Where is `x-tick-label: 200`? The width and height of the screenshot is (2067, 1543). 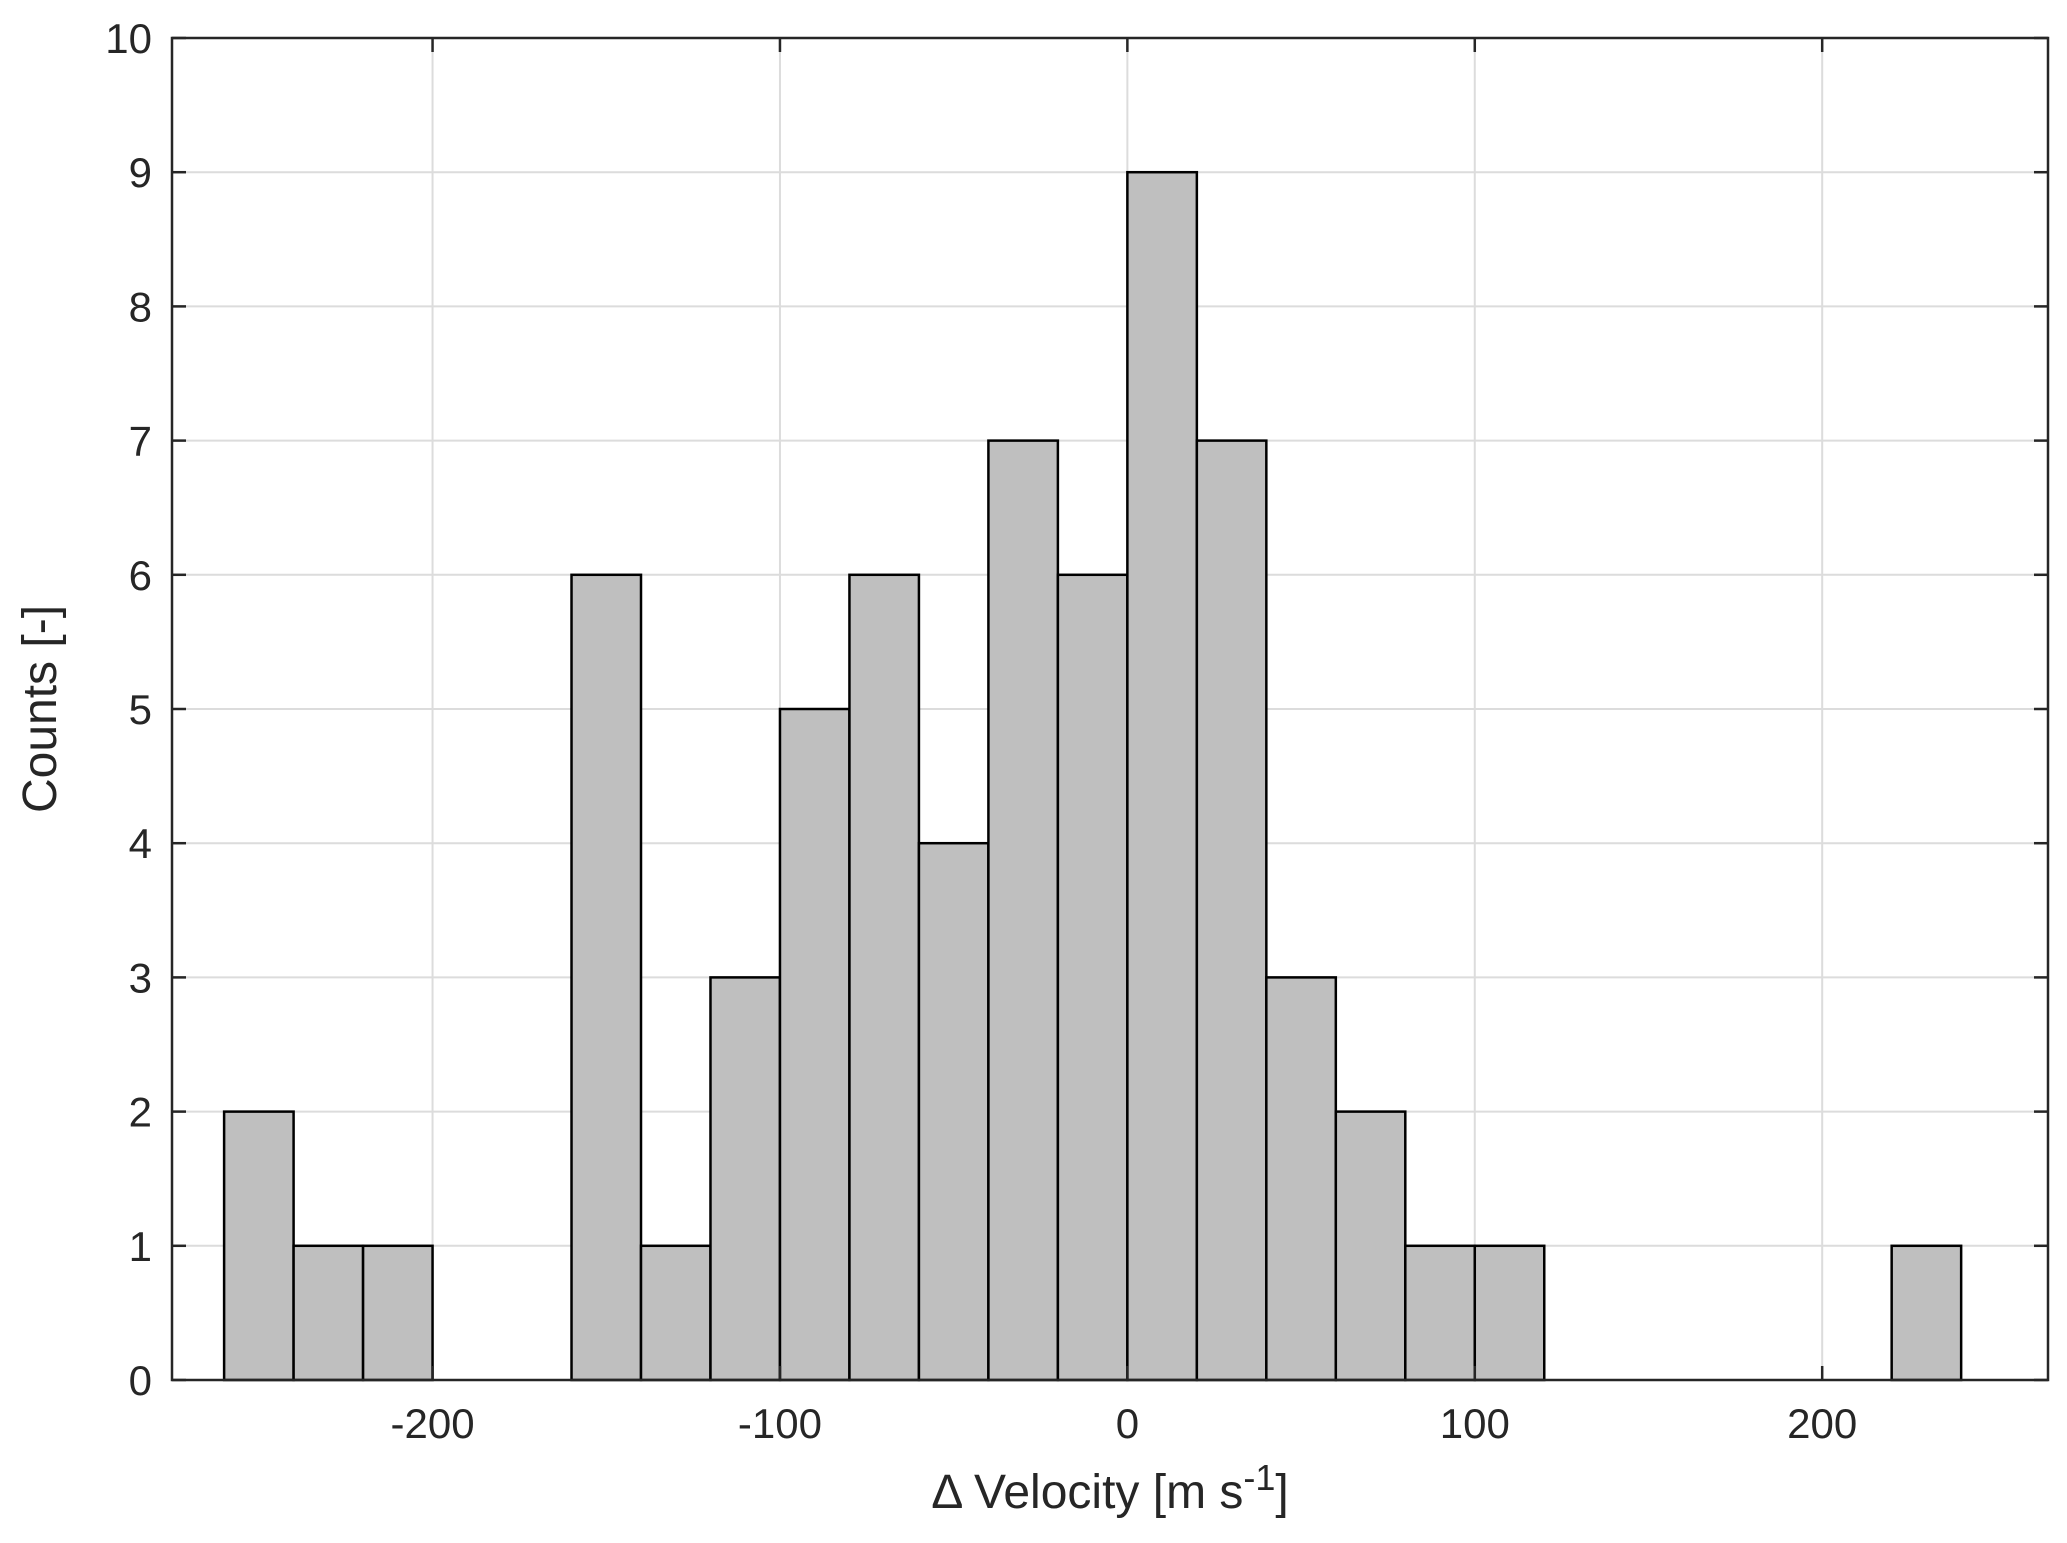 x-tick-label: 200 is located at coordinates (1822, 1423).